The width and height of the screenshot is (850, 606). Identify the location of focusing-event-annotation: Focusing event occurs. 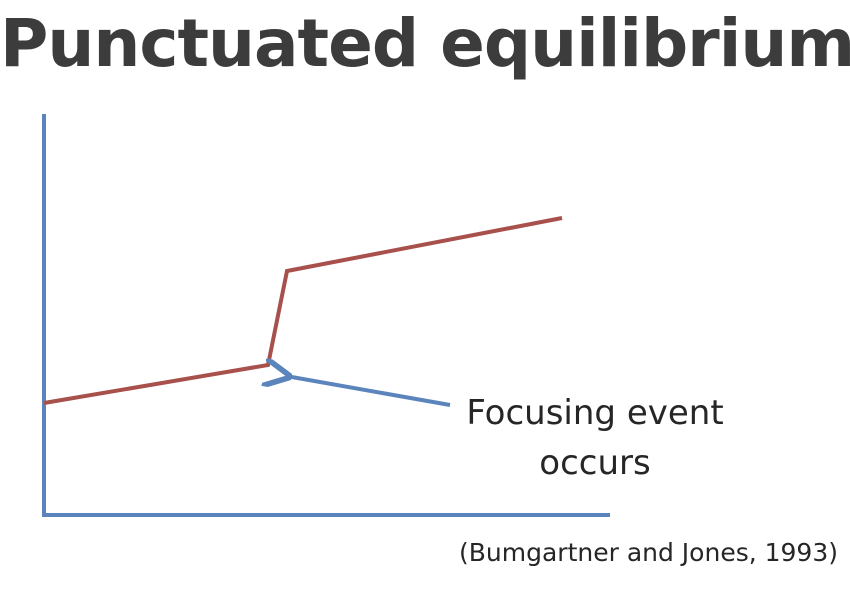
(595, 438).